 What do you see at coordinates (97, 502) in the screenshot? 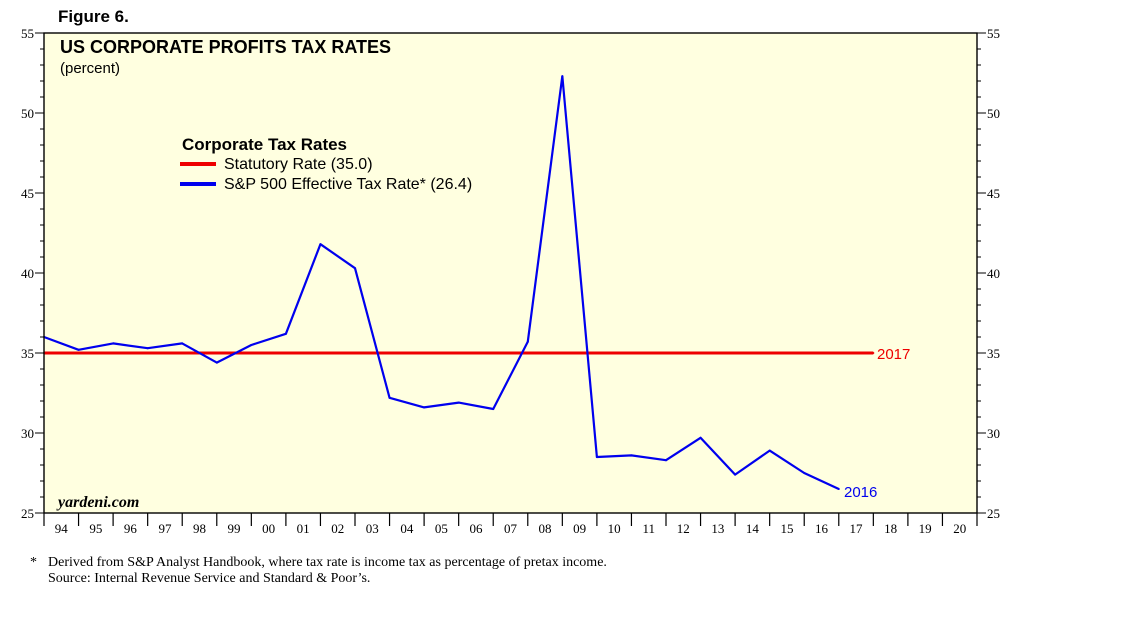
I see `yardeni-watermark: yardeni.com` at bounding box center [97, 502].